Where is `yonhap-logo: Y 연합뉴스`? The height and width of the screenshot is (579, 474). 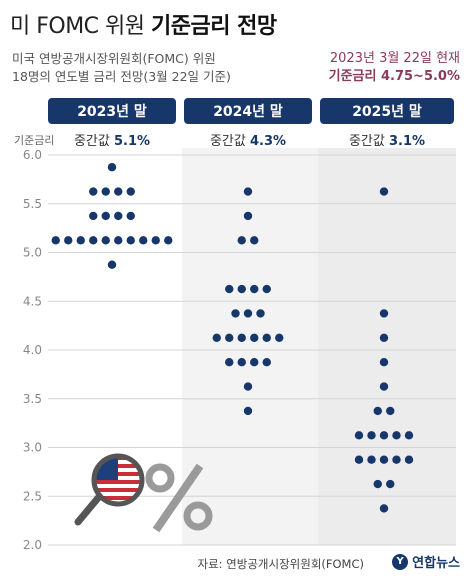 yonhap-logo: Y 연합뉴스 is located at coordinates (426, 561).